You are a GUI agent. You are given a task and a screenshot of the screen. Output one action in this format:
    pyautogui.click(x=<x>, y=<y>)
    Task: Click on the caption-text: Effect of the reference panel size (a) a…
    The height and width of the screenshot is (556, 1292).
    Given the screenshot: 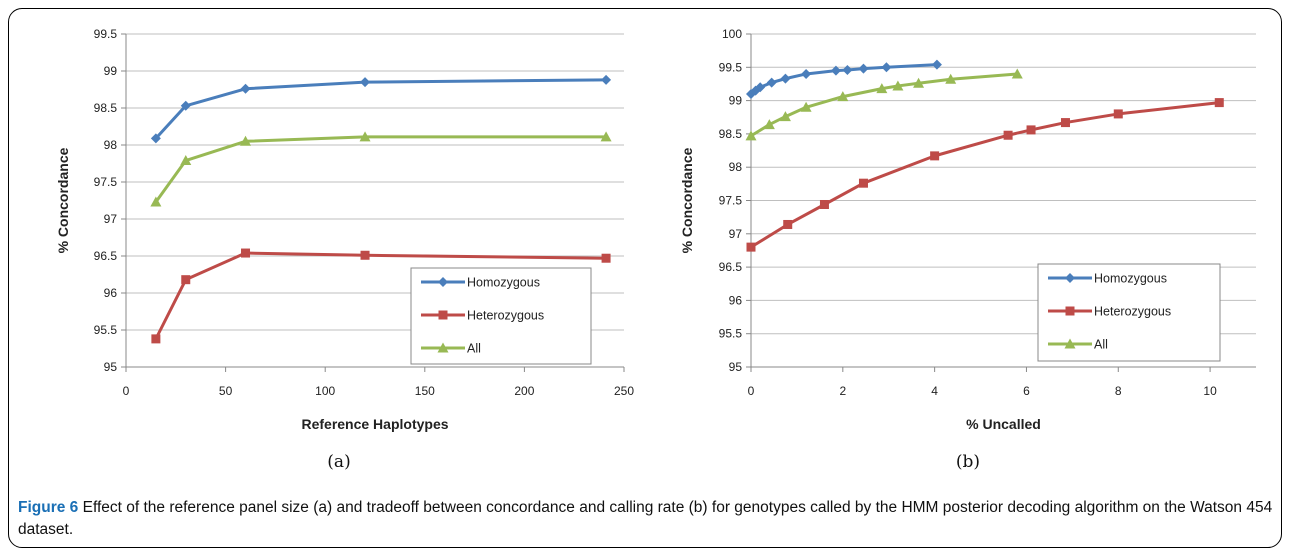 What is the action you would take?
    pyautogui.click(x=645, y=518)
    